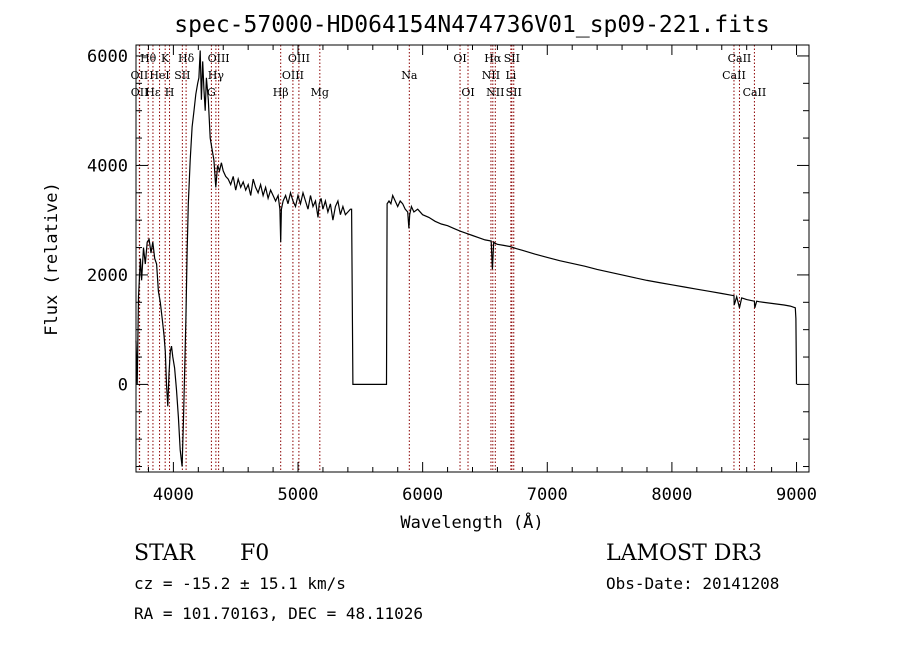 The image size is (900, 649). What do you see at coordinates (409, 75) in the screenshot?
I see `line-label-16: Na` at bounding box center [409, 75].